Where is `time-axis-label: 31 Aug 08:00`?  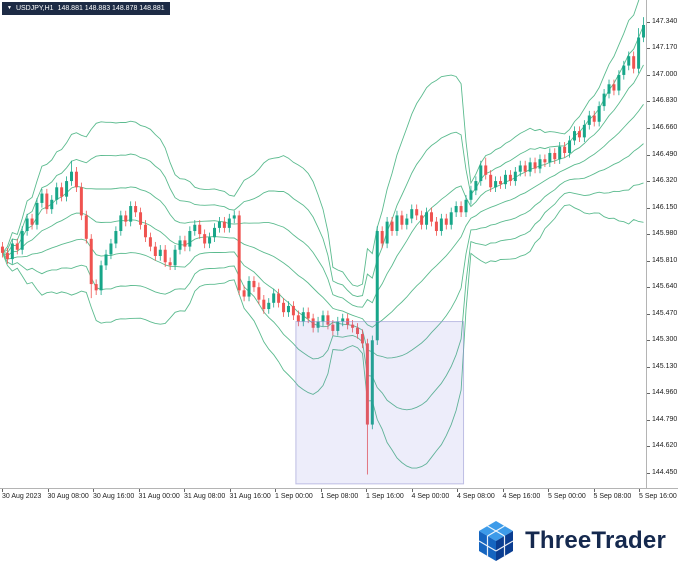 time-axis-label: 31 Aug 08:00 is located at coordinates (205, 496).